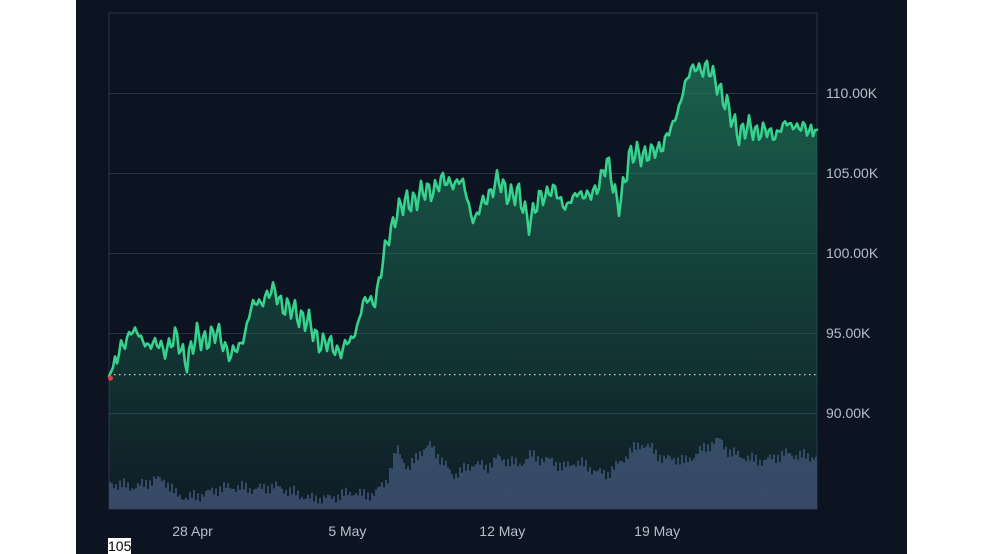 The image size is (984, 554). I want to click on y-axis-ticks: 90.00K 95.00K 100.00K 105.00K 110.00K, so click(852, 253).